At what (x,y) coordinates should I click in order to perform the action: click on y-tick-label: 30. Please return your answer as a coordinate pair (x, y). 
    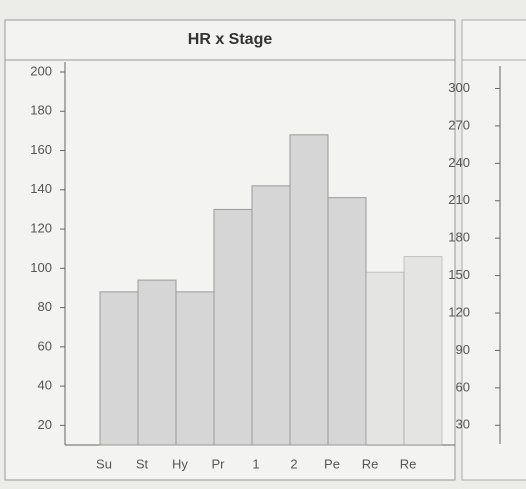
    Looking at the image, I should click on (463, 424).